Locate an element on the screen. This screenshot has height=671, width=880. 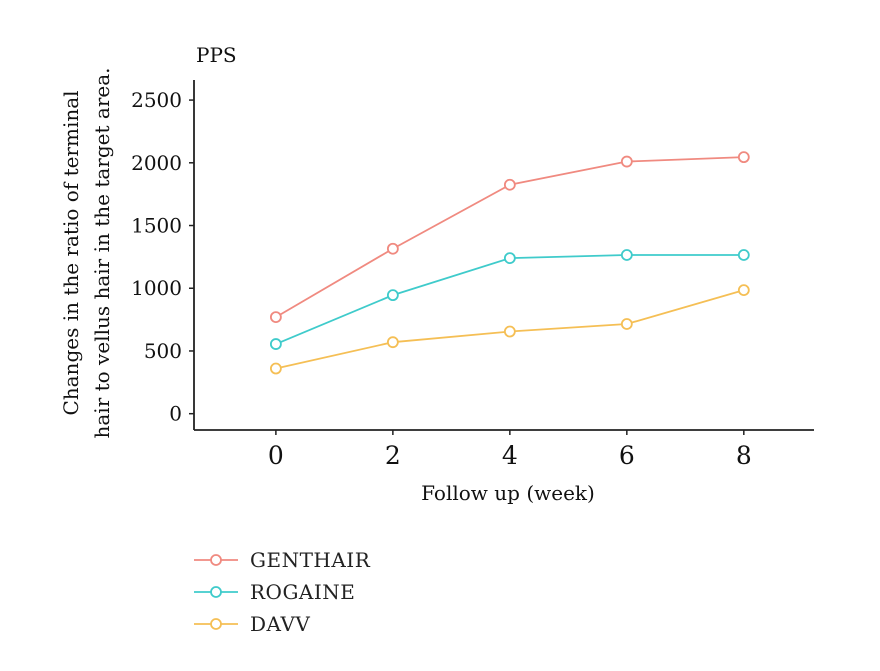
legend-item-davv: DAVV is located at coordinates (252, 624).